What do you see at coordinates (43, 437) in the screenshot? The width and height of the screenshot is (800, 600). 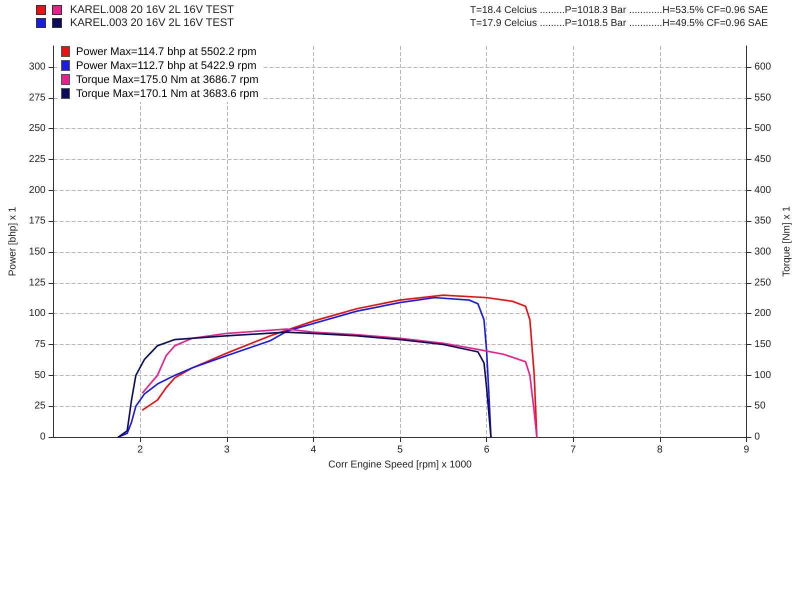 I see `y-tick-label: 0` at bounding box center [43, 437].